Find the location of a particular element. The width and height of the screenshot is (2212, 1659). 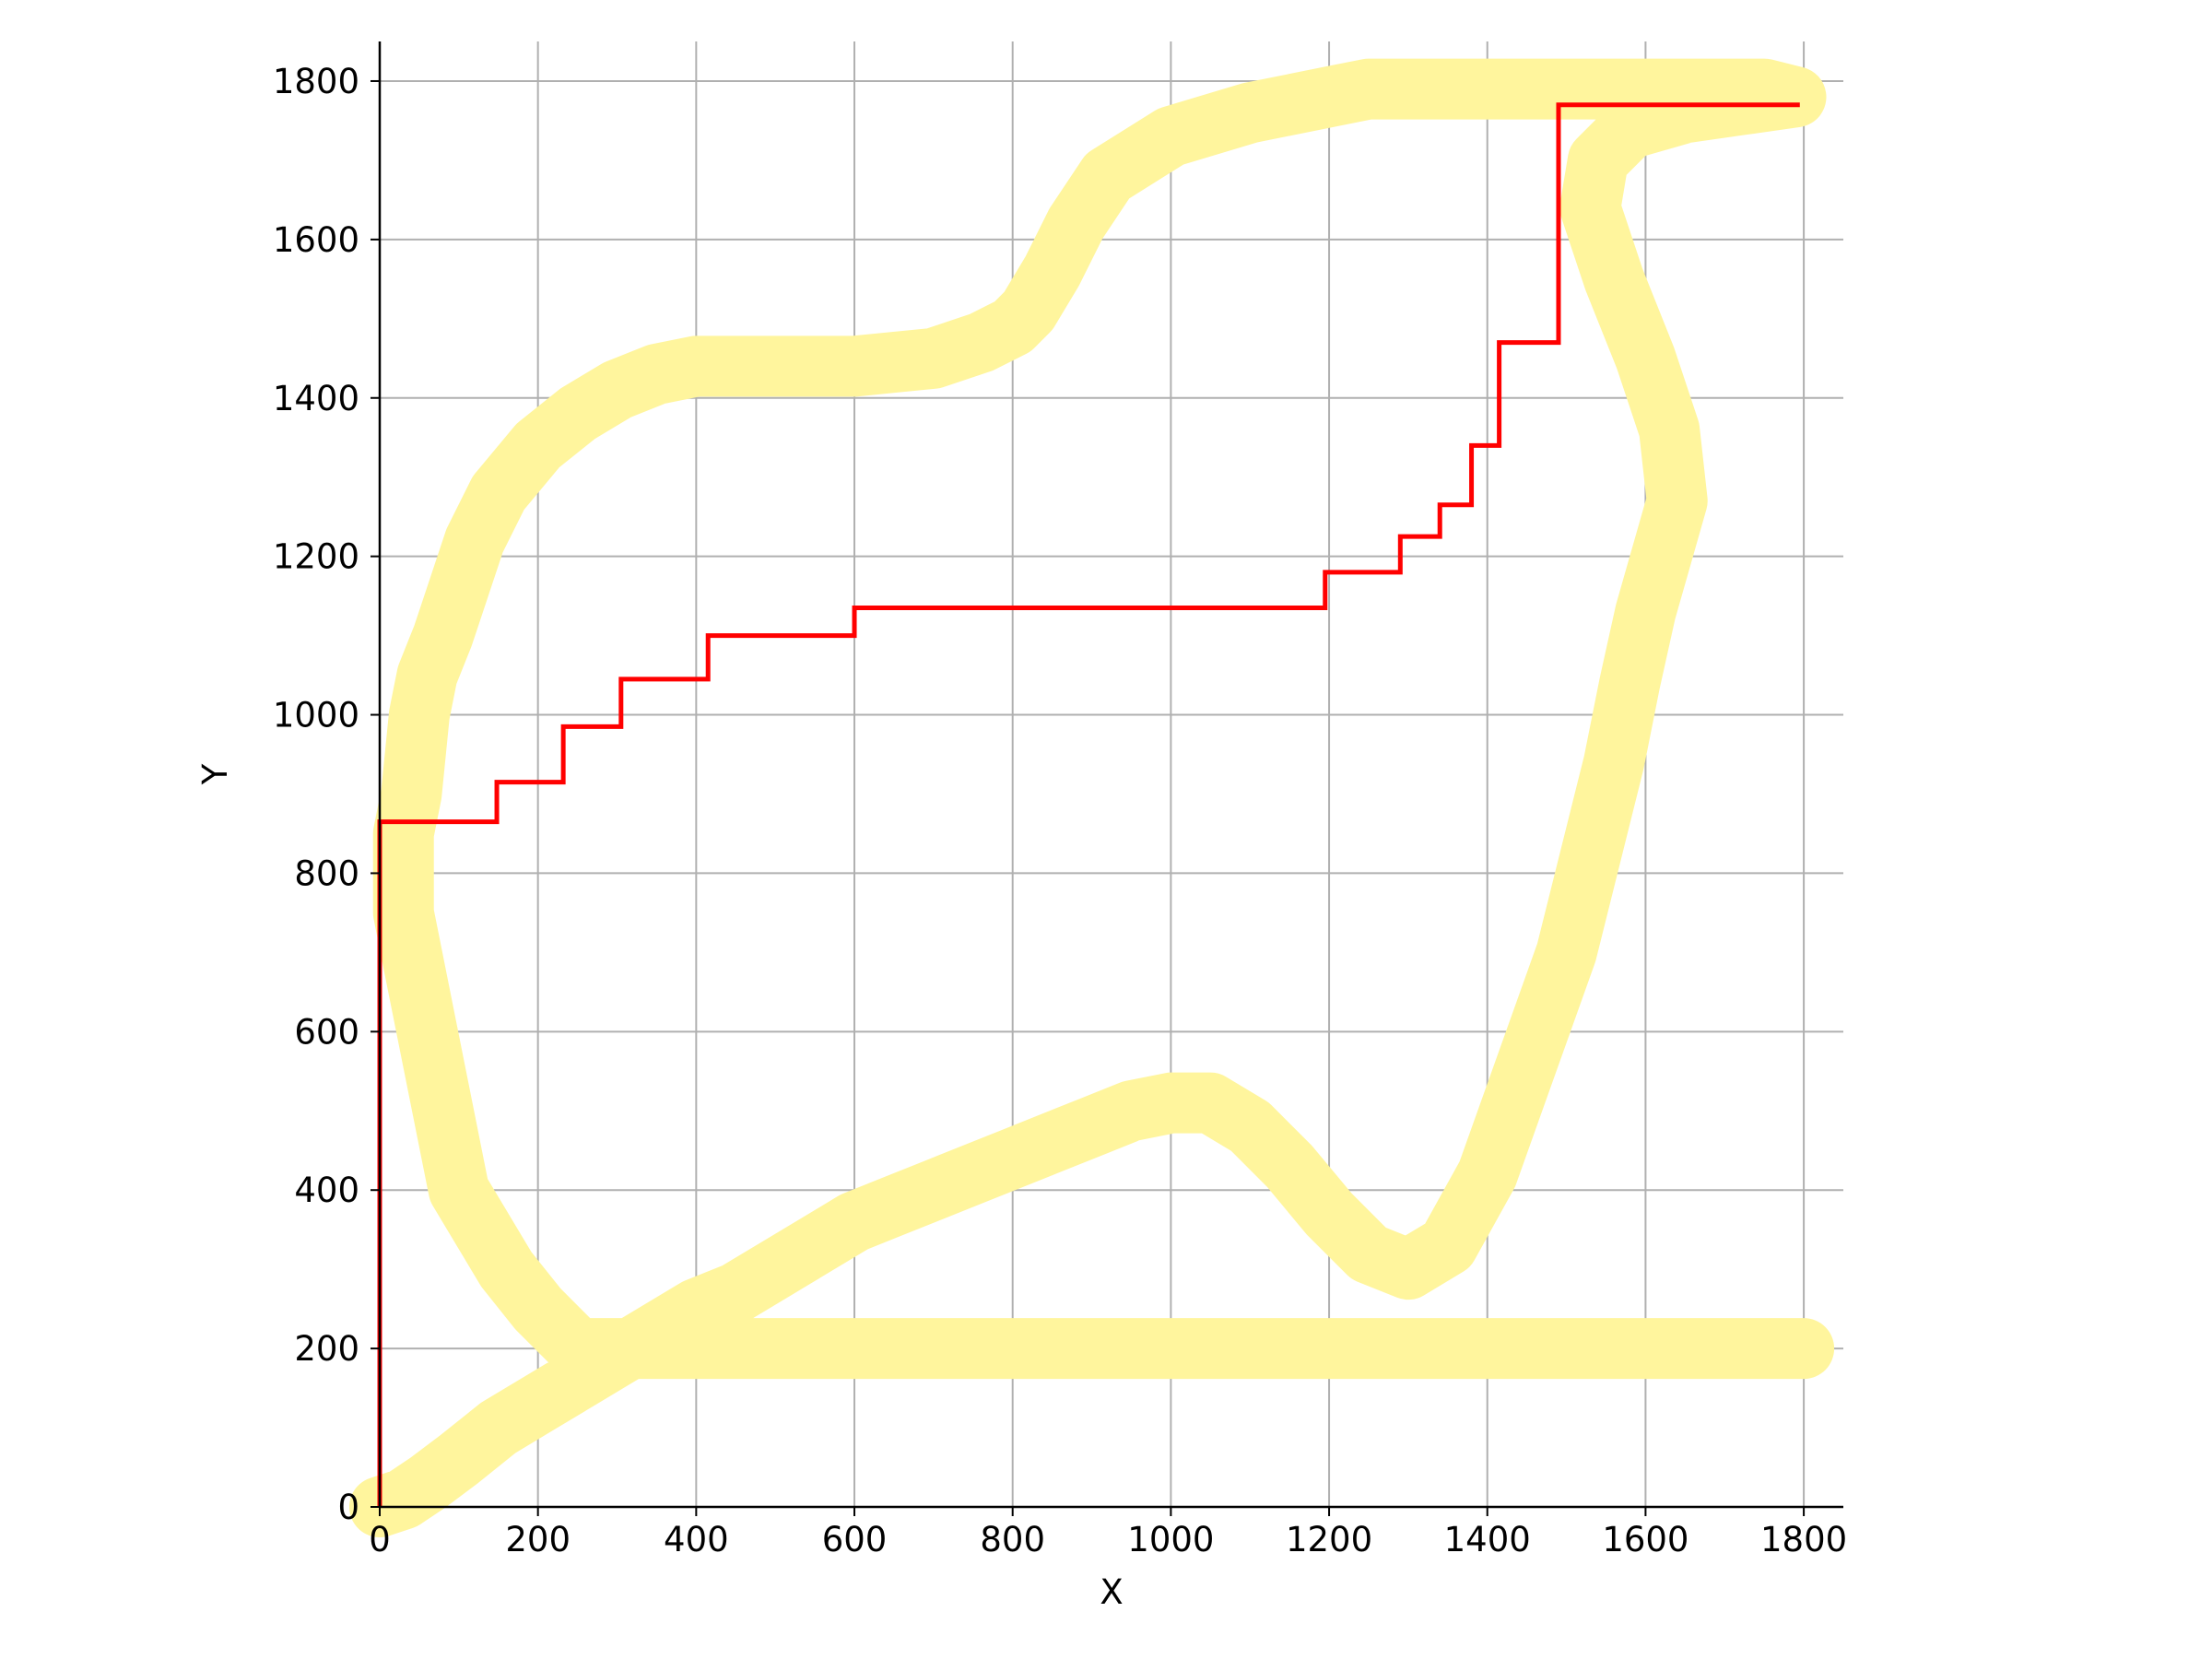

x-tick-label: 0 is located at coordinates (380, 1539).